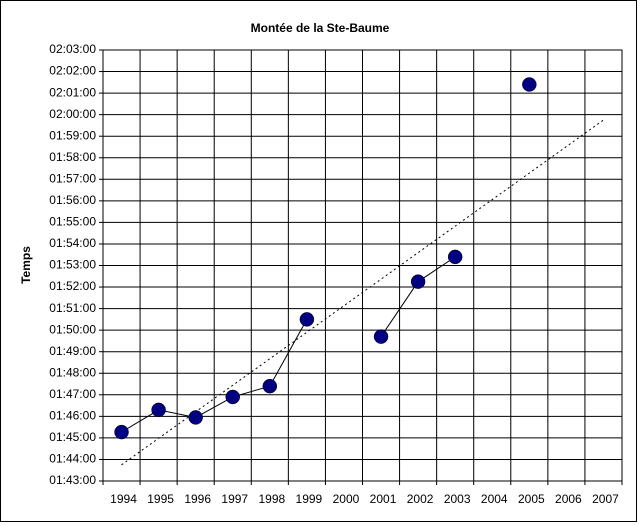  What do you see at coordinates (72, 157) in the screenshot?
I see `y-tick-label: 01:58:00` at bounding box center [72, 157].